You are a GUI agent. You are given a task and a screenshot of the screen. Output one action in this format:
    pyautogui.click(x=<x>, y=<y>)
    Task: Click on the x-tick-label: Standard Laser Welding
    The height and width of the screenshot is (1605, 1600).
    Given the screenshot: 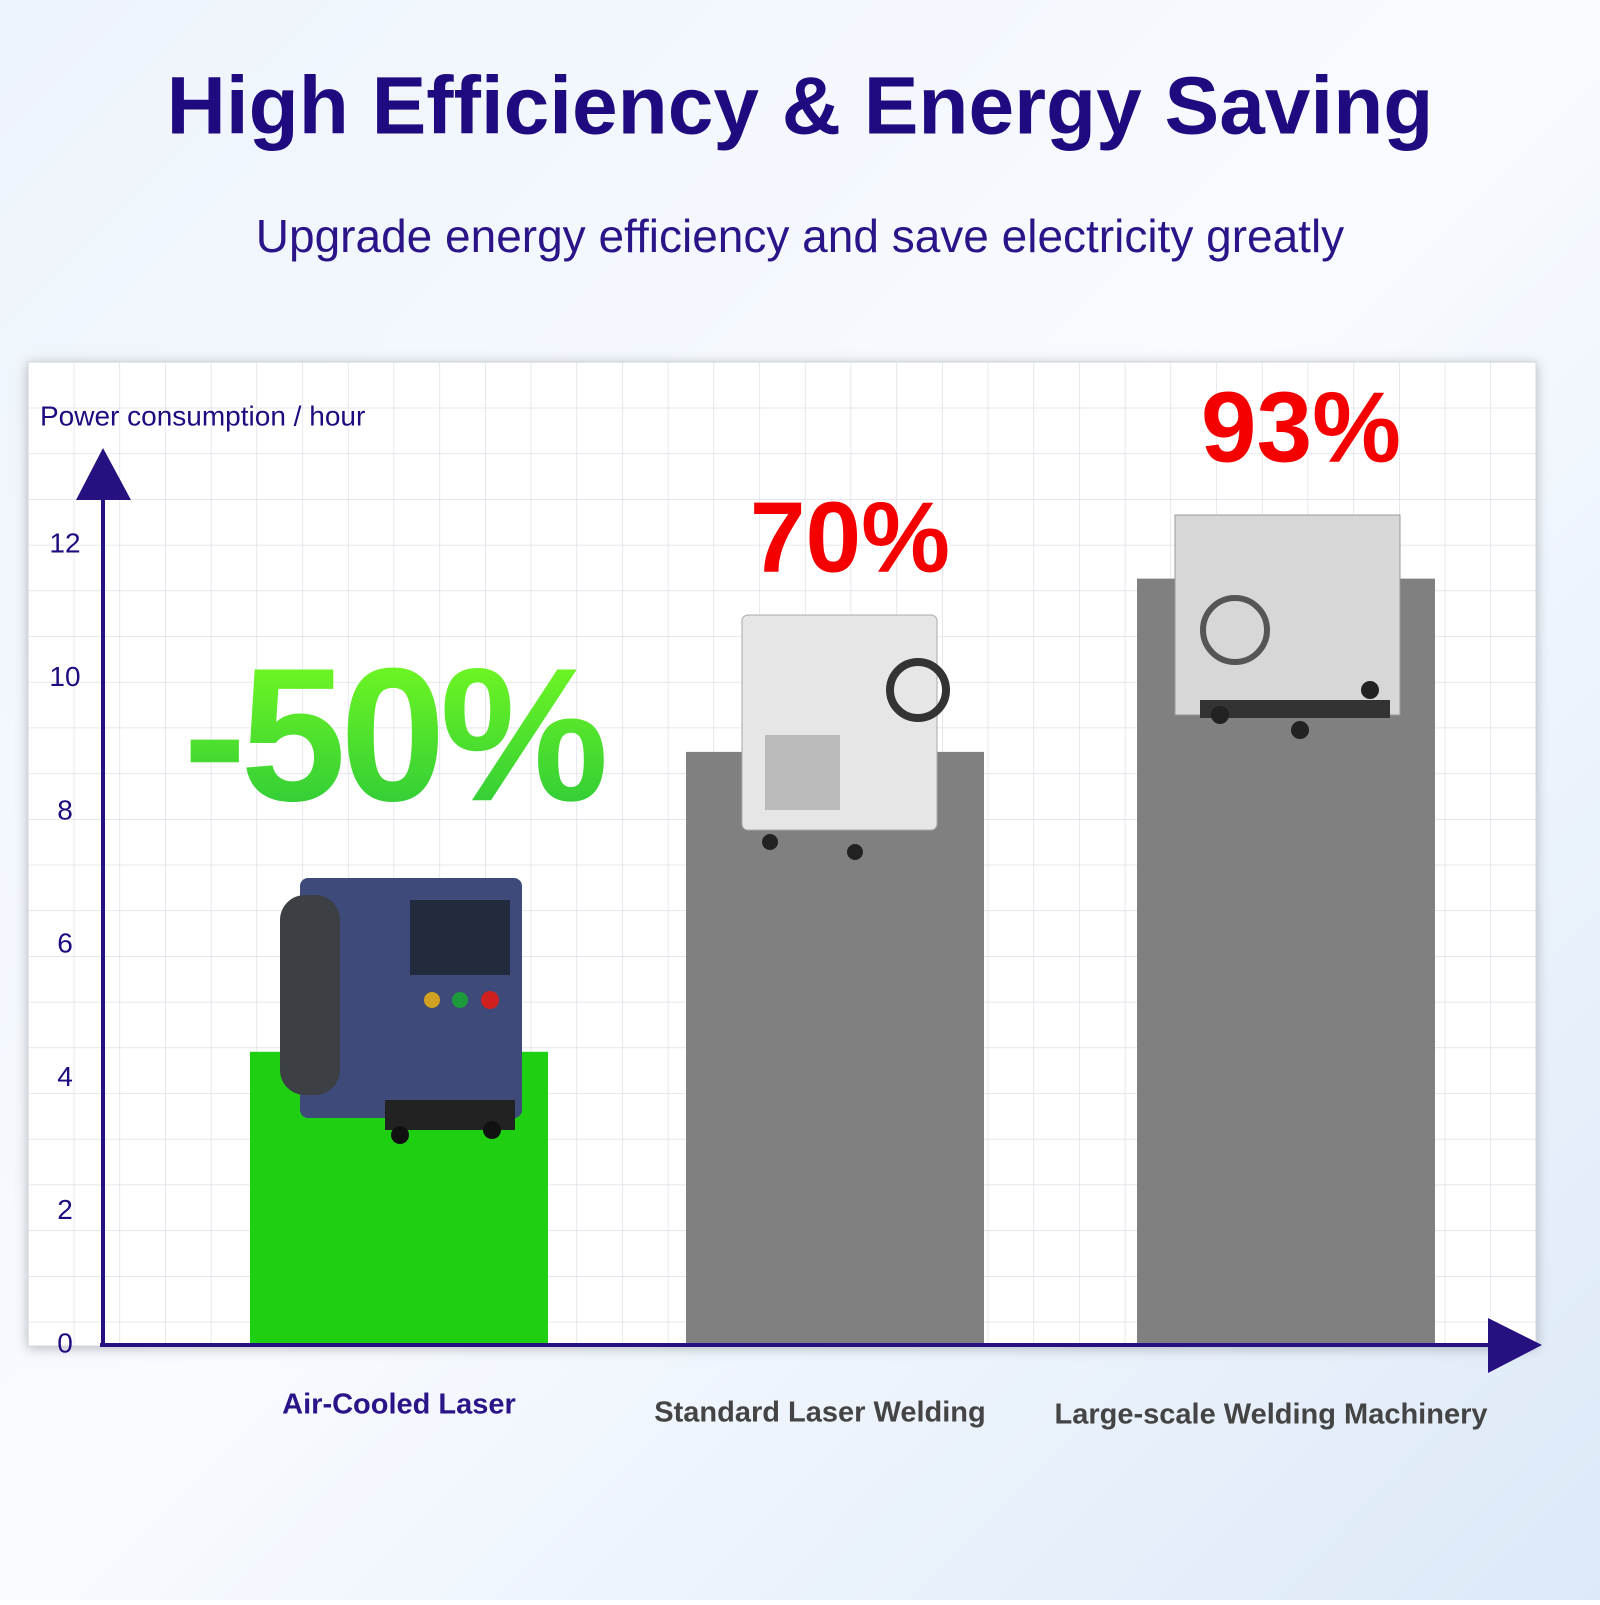 What is the action you would take?
    pyautogui.click(x=819, y=1413)
    